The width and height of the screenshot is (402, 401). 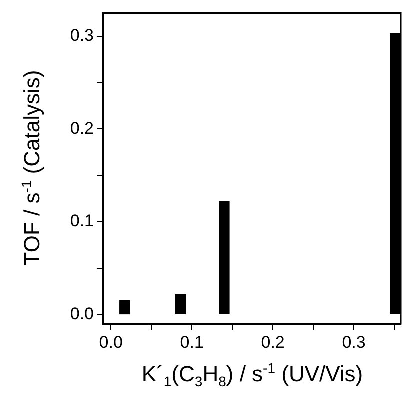 What do you see at coordinates (273, 342) in the screenshot?
I see `x-tick-label: 0.2` at bounding box center [273, 342].